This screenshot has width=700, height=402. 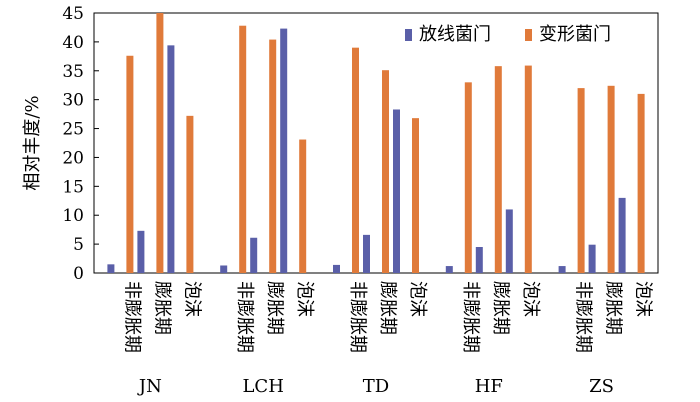 What do you see at coordinates (149, 386) in the screenshot?
I see `group-label: JN` at bounding box center [149, 386].